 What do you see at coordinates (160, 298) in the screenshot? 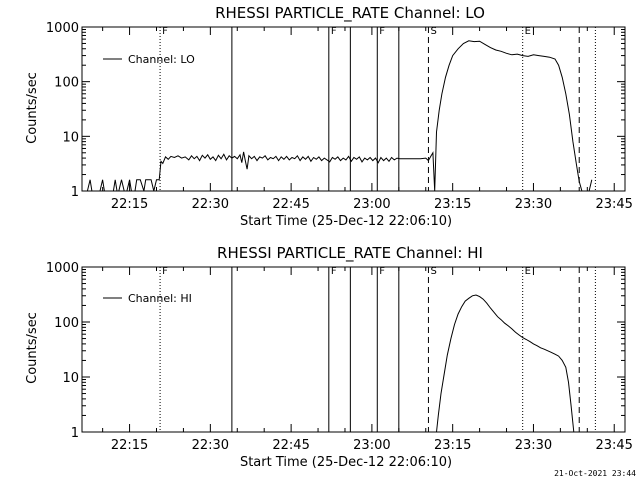
I see `legend-label: Channel: HI` at bounding box center [160, 298].